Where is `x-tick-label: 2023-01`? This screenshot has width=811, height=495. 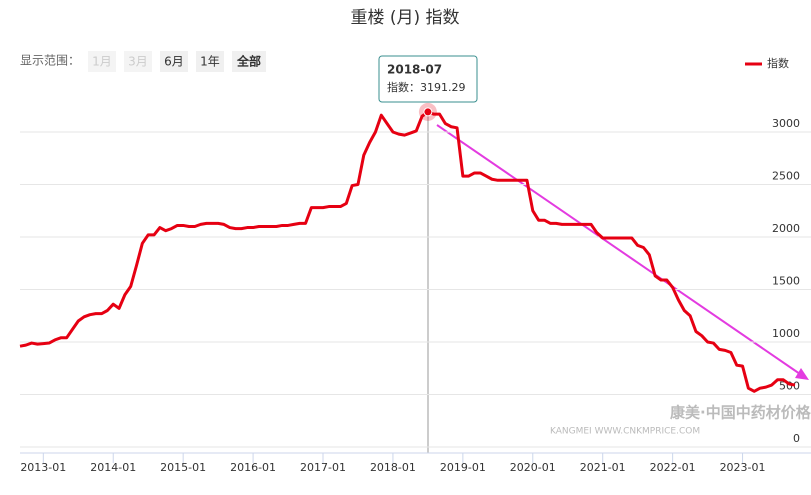
x-tick-label: 2023-01 is located at coordinates (743, 467).